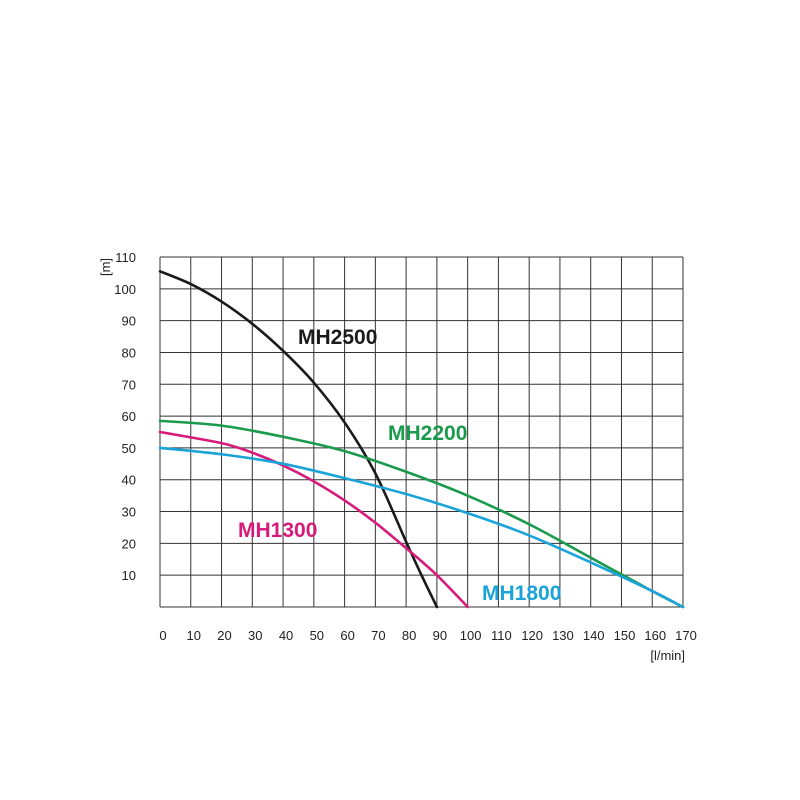 Image resolution: width=800 pixels, height=800 pixels. What do you see at coordinates (129, 321) in the screenshot?
I see `y-tick-label: 90` at bounding box center [129, 321].